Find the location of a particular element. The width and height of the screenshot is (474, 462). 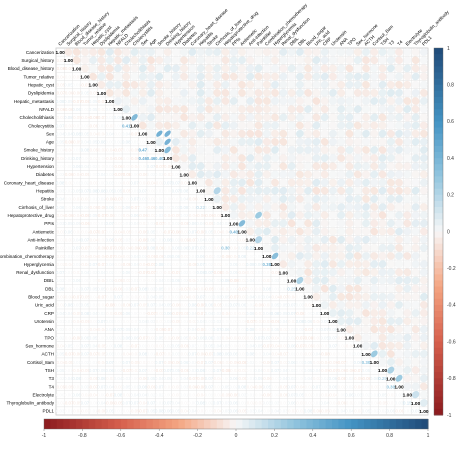

correlation-value: -0.04 is located at coordinates (60, 215).